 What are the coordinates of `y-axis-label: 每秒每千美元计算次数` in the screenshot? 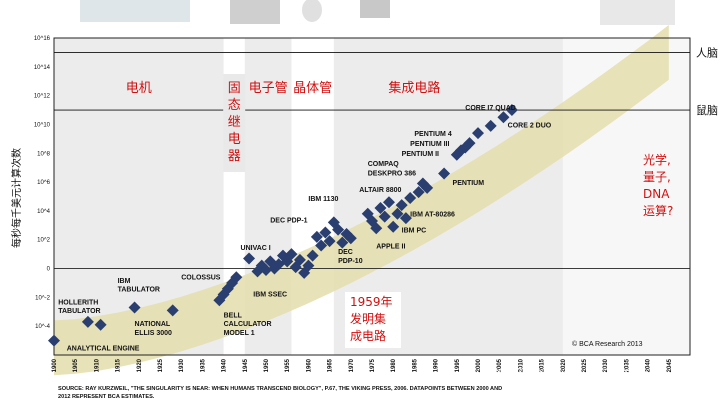 It's located at (16, 198).